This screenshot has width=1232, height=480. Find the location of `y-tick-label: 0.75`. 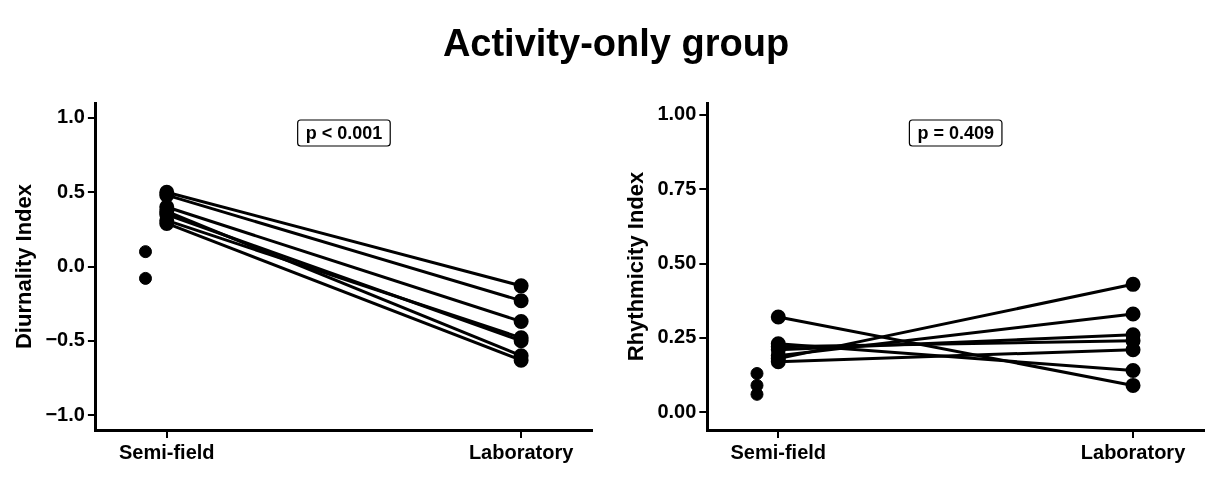

y-tick-label: 0.75 is located at coordinates (677, 187).